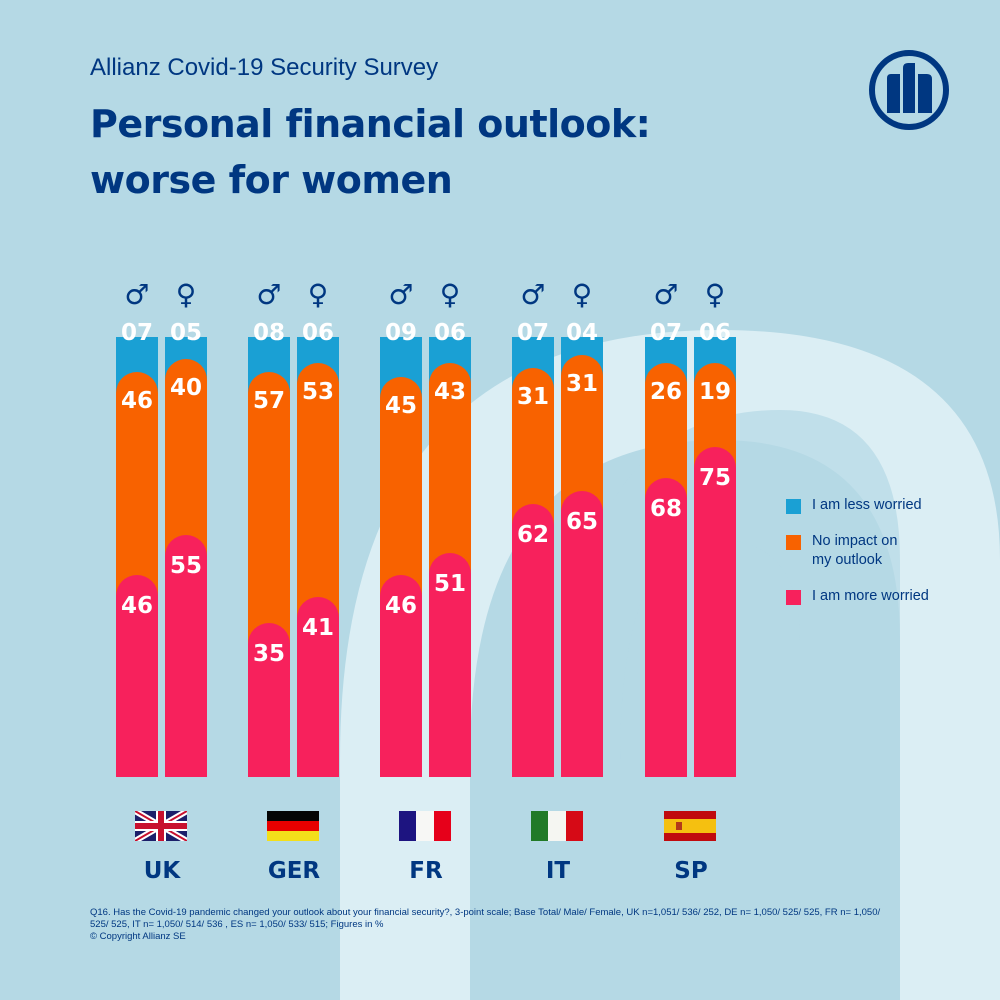 This screenshot has height=1000, width=1000. Describe the element at coordinates (401, 548) in the screenshot. I see `bar-fr-male: 09 45 46` at that location.